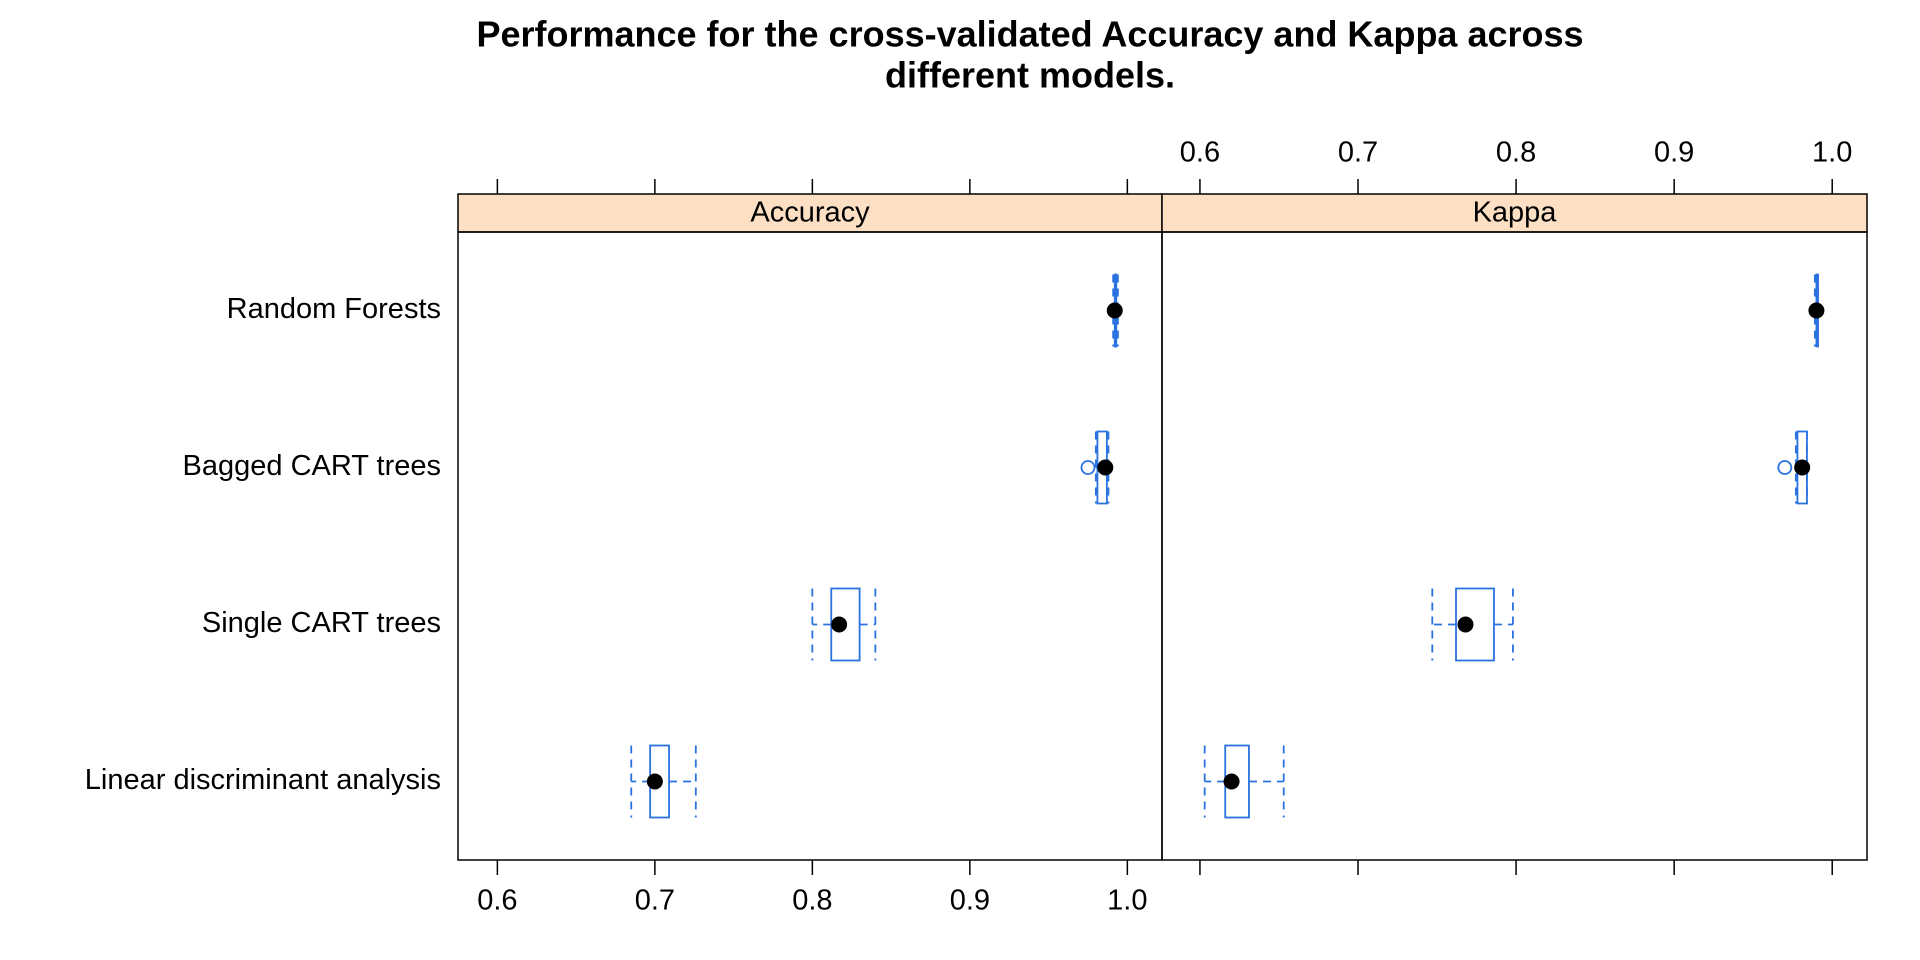 Image resolution: width=1920 pixels, height=960 pixels. What do you see at coordinates (334, 309) in the screenshot?
I see `y-tick-label: Random Forests` at bounding box center [334, 309].